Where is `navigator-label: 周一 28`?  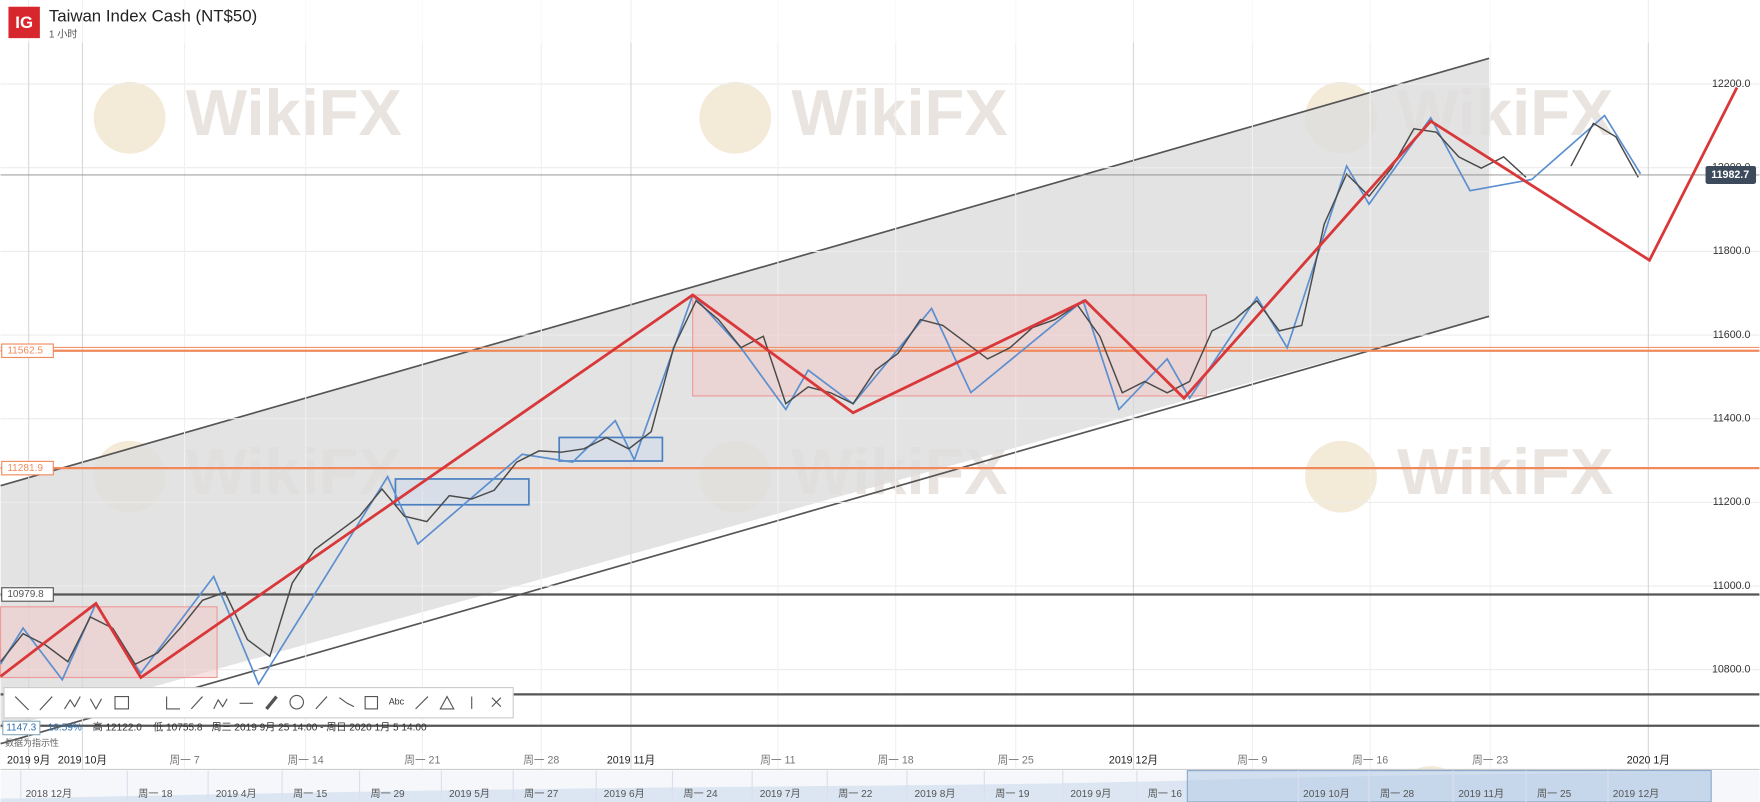 navigator-label: 周一 28 is located at coordinates (1397, 794).